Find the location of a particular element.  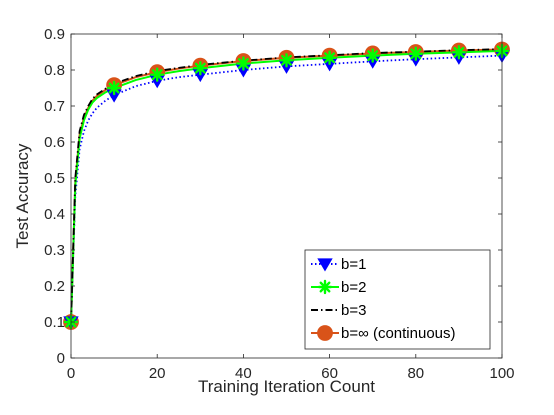

y-tick-label: 0.1 is located at coordinates (54, 322).